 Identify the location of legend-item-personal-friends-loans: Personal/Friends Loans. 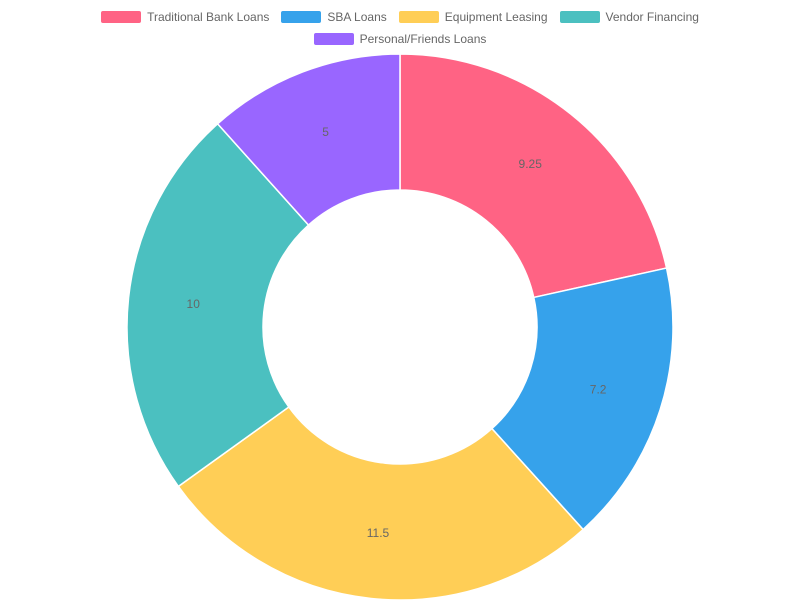
(400, 39).